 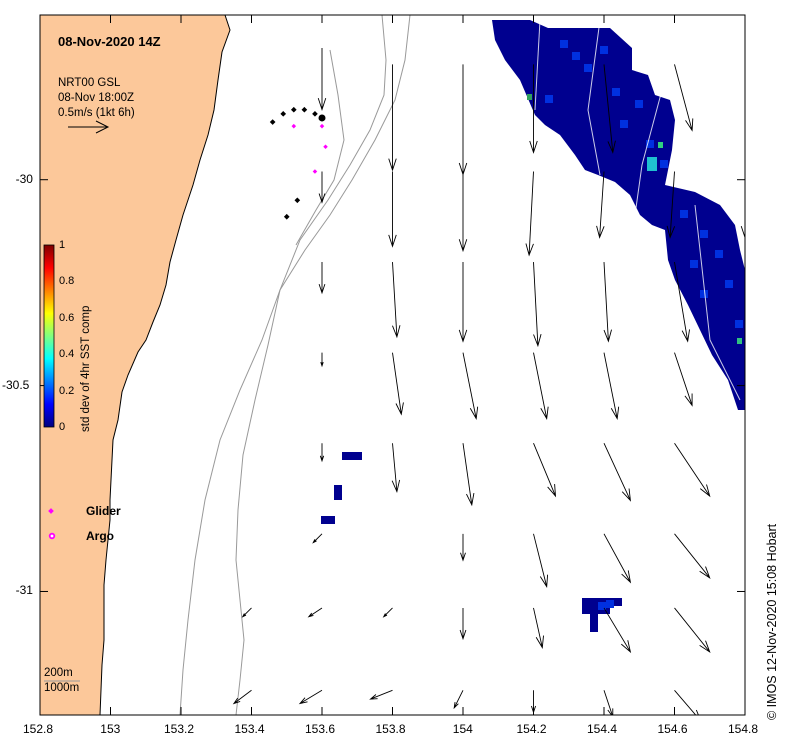 What do you see at coordinates (602, 729) in the screenshot?
I see `x-tick-label: 154.4` at bounding box center [602, 729].